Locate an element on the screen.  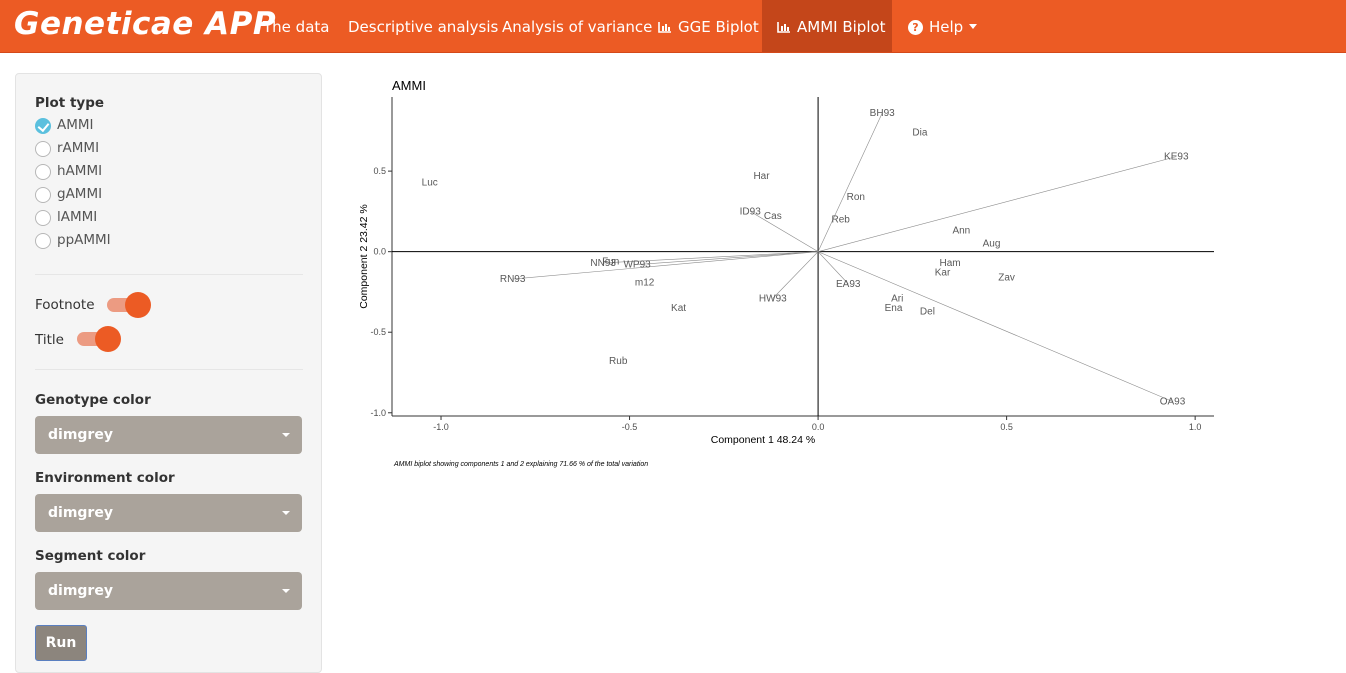
bar-chart-icon is located at coordinates (664, 27).